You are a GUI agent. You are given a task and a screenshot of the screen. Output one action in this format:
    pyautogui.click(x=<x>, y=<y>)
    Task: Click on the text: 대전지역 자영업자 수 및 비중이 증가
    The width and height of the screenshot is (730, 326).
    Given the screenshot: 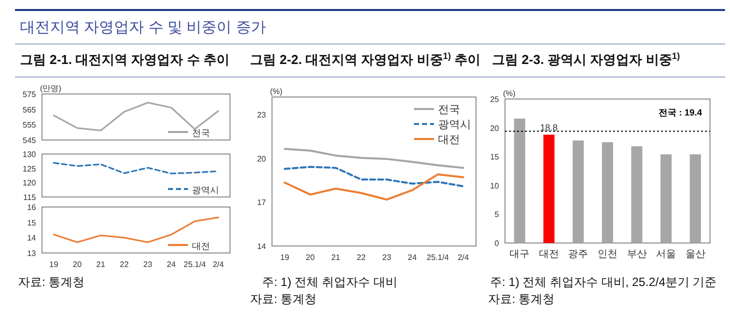 What is the action you would take?
    pyautogui.click(x=143, y=27)
    